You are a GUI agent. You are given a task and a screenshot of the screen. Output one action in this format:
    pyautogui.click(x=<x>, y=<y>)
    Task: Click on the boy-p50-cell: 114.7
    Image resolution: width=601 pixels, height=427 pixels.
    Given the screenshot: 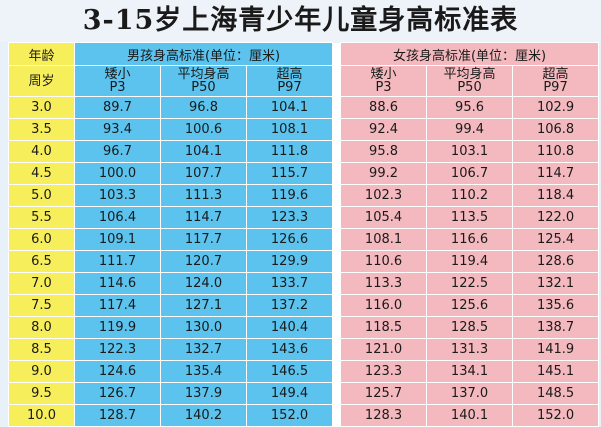 What is the action you would take?
    pyautogui.click(x=203, y=217)
    